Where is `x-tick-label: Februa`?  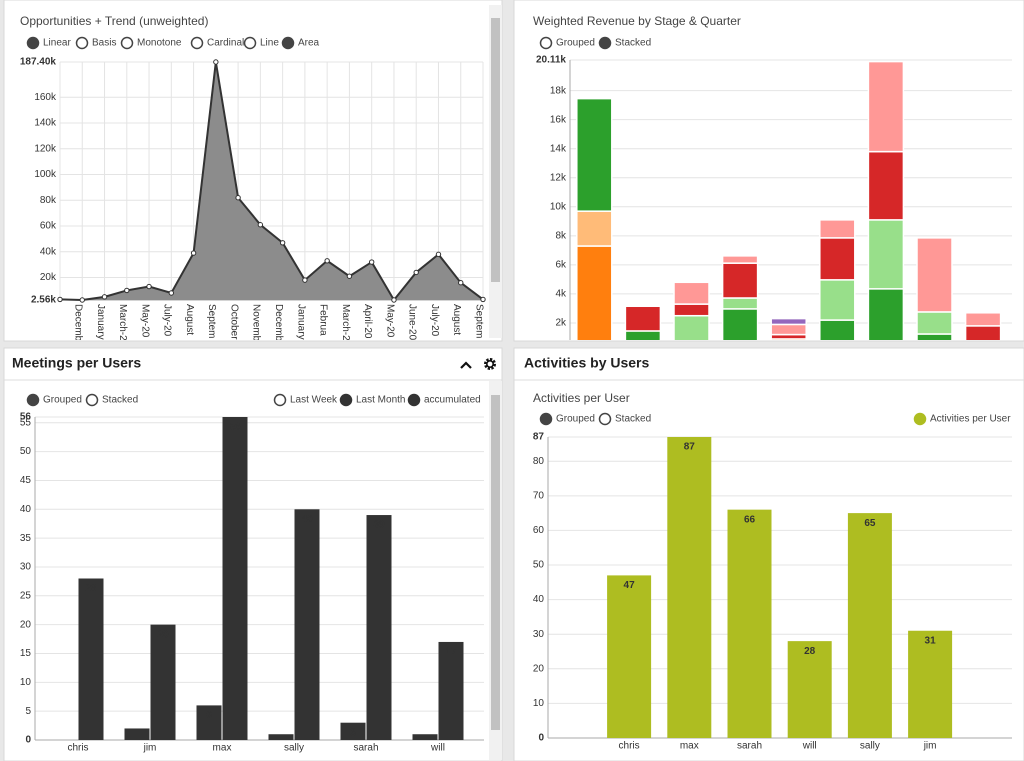 x-tick-label: Februa is located at coordinates (323, 320).